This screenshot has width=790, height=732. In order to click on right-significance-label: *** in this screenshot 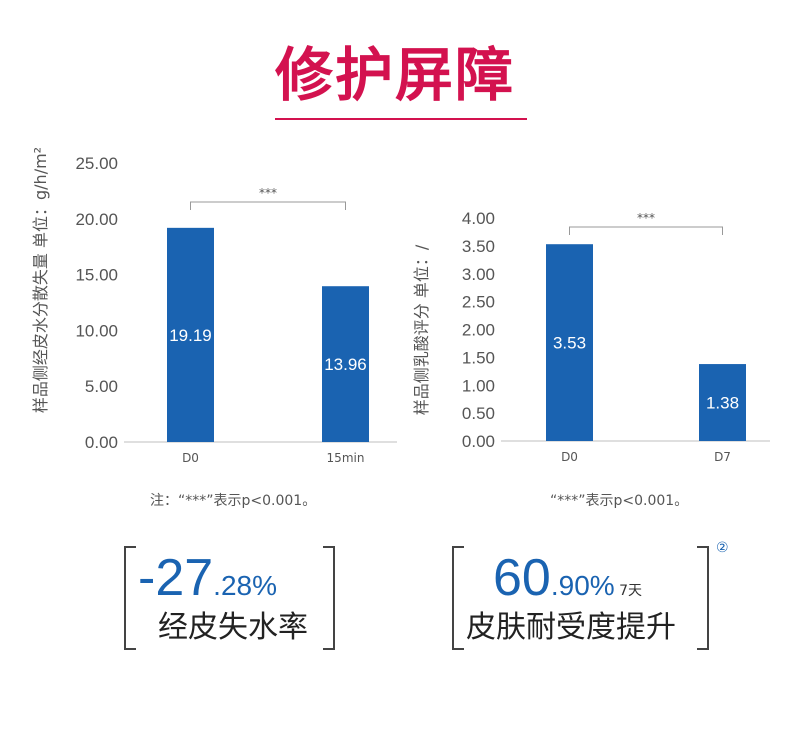, I will do `click(646, 218)`.